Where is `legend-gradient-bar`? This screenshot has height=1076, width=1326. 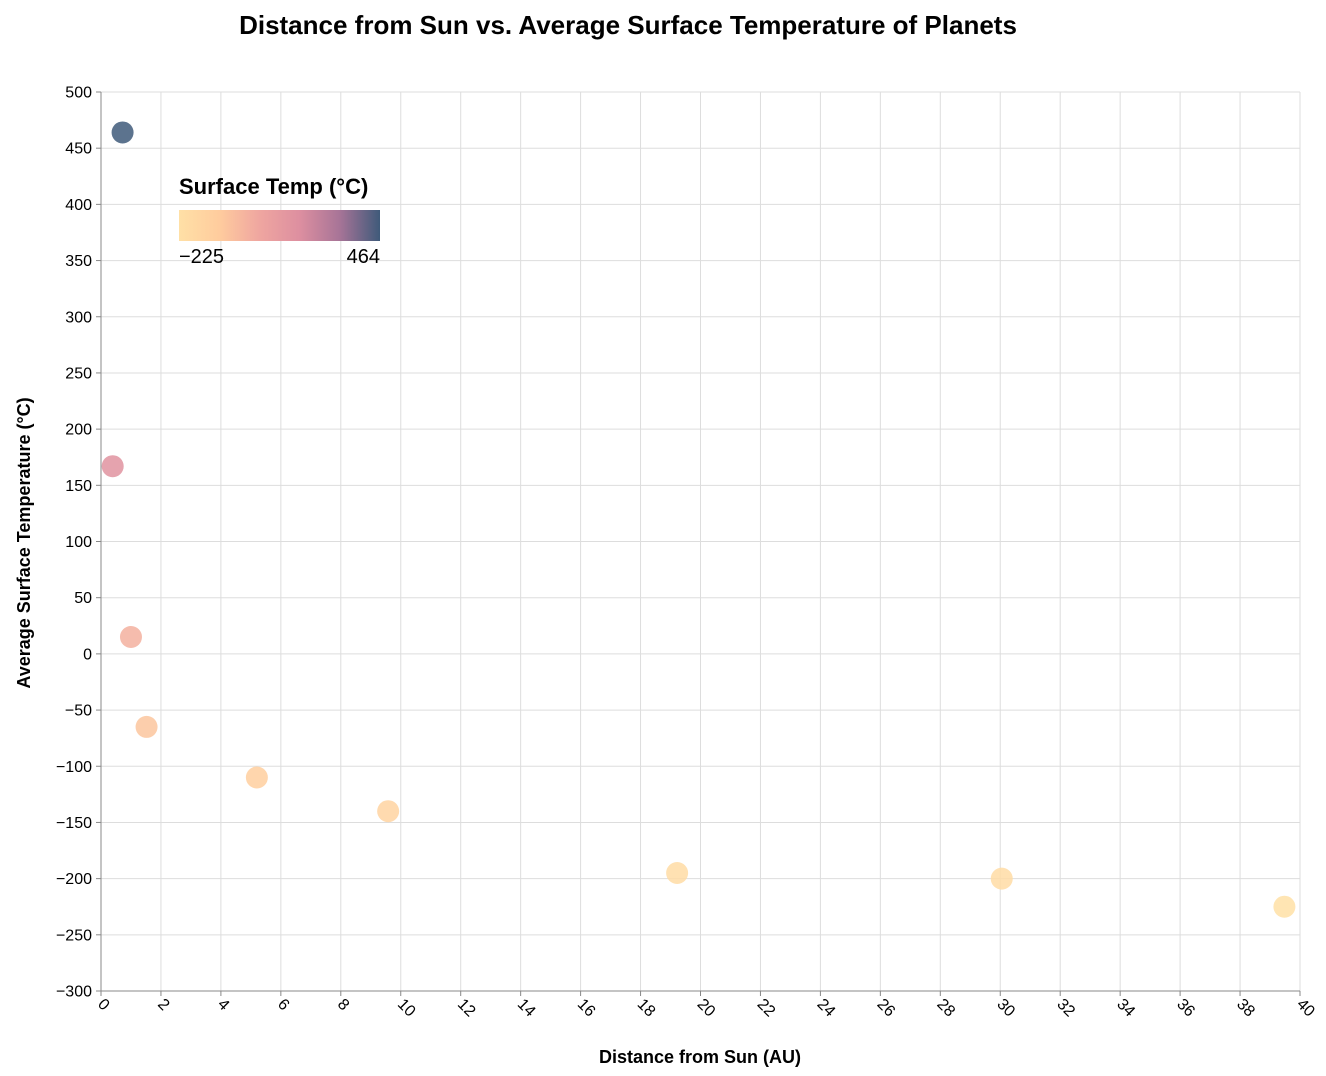
legend-gradient-bar is located at coordinates (279, 225).